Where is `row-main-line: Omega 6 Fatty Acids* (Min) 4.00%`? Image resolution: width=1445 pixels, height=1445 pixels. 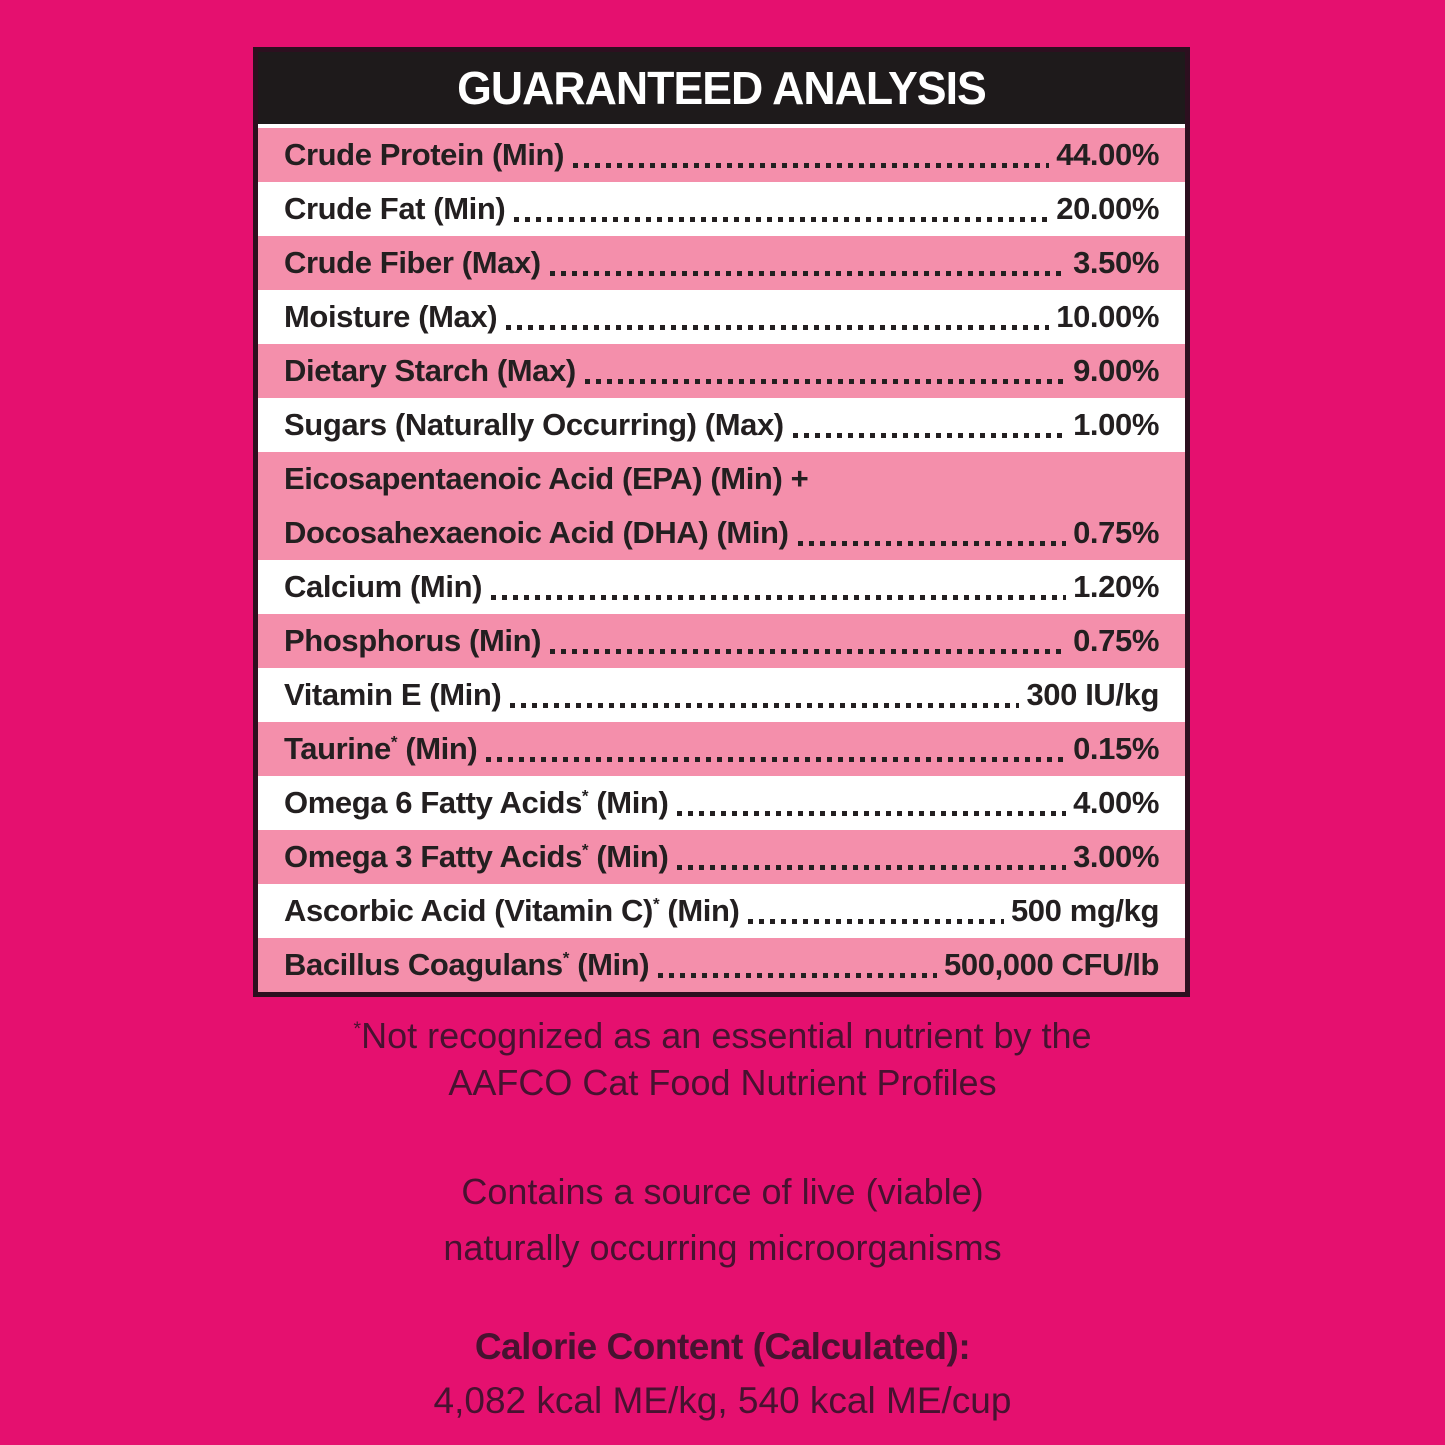
row-main-line: Omega 6 Fatty Acids* (Min) 4.00% is located at coordinates (721, 803).